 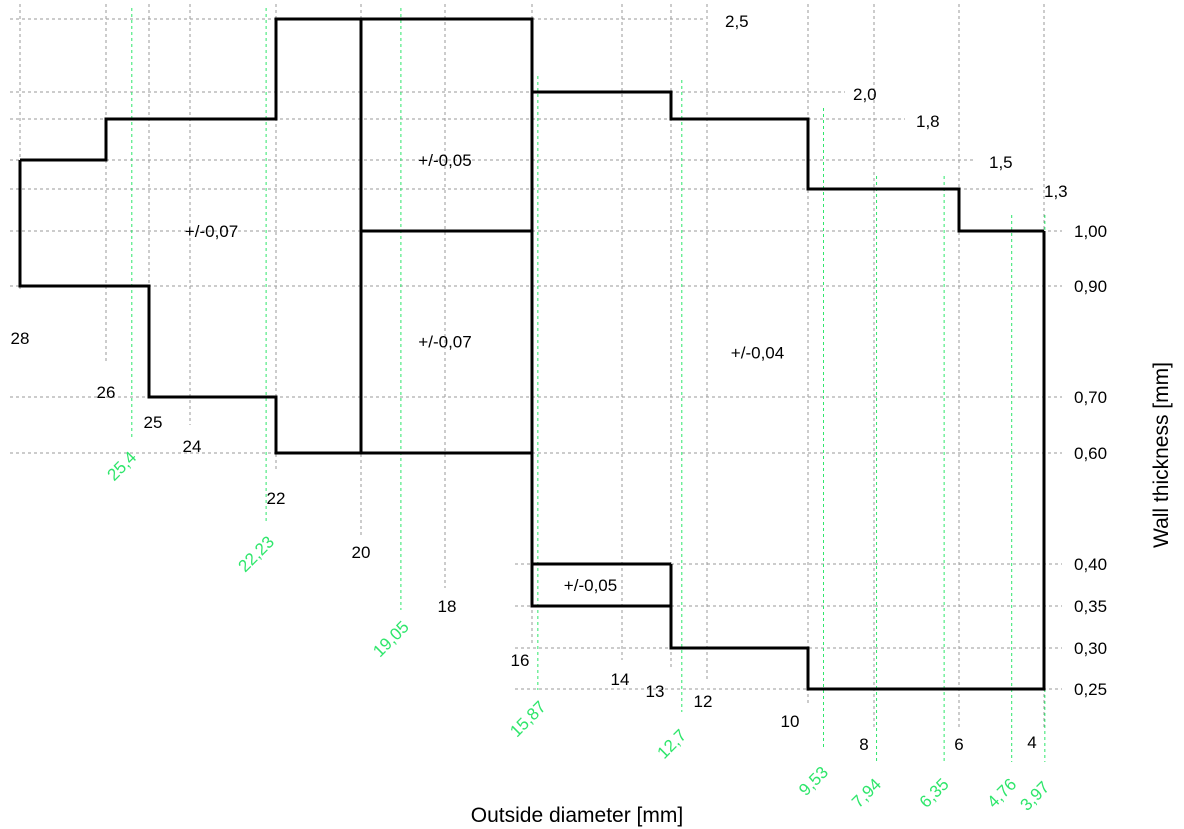 I want to click on x-tick-label-13: 13, so click(x=655, y=691).